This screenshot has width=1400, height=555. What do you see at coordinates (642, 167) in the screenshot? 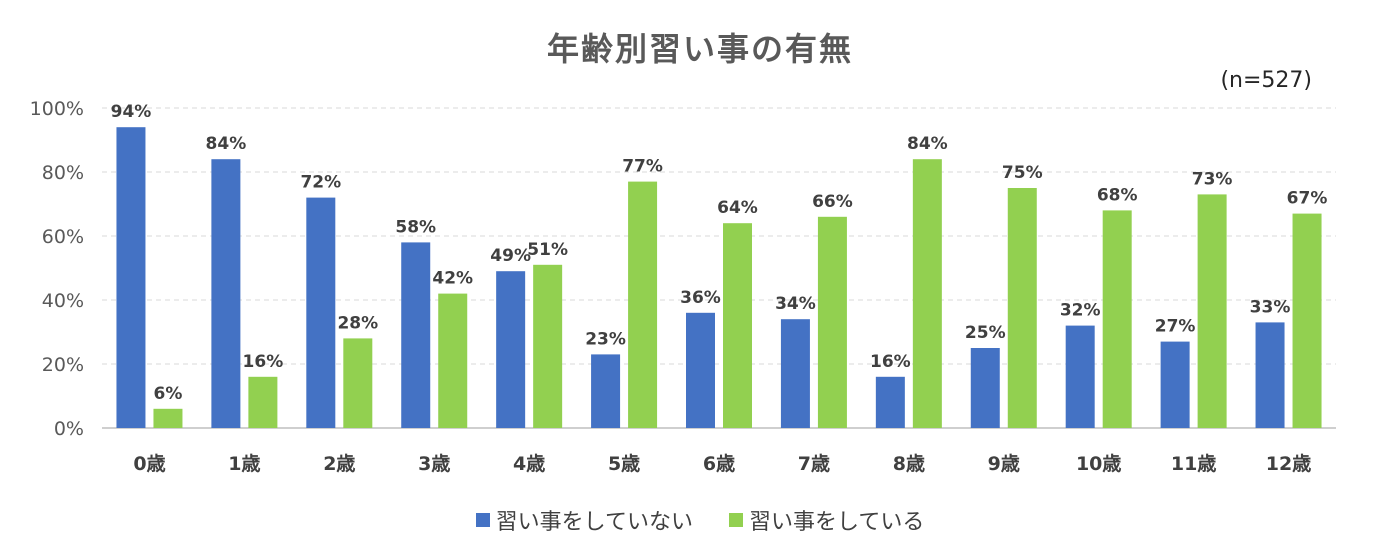
I see `data-label: 77%` at bounding box center [642, 167].